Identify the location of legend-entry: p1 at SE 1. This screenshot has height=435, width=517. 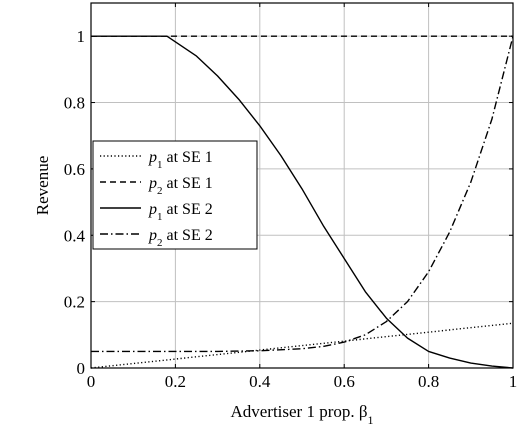
(156, 160).